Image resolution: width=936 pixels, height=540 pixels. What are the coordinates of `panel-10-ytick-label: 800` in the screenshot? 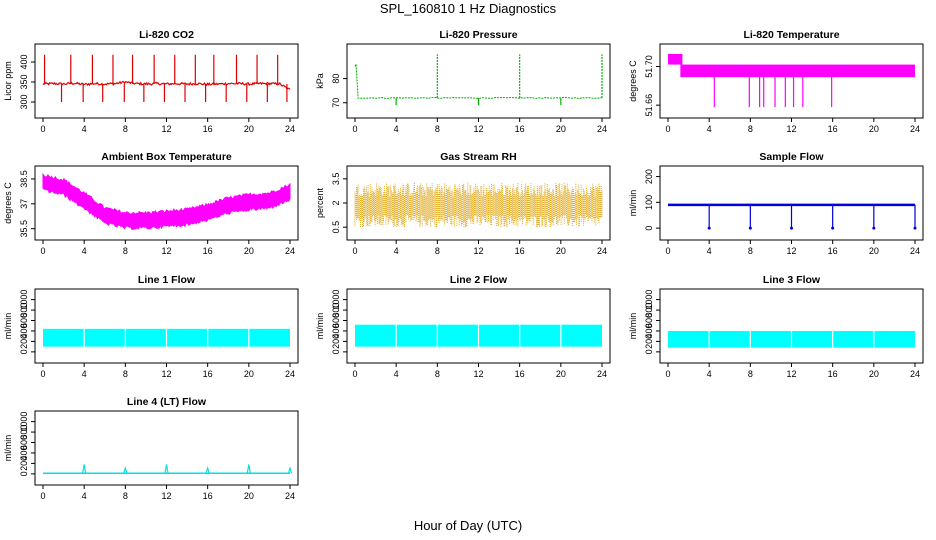 It's located at (24, 432).